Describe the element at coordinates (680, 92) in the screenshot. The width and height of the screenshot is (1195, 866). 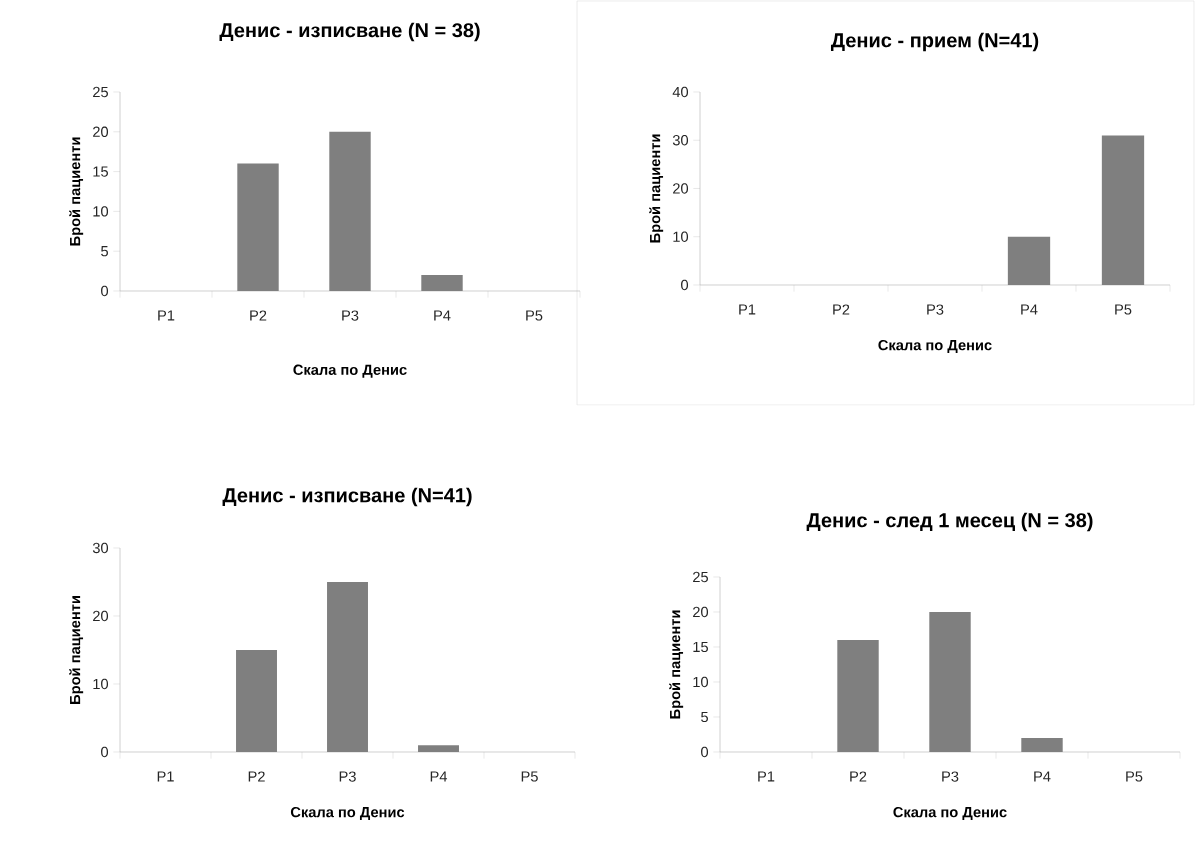
I see `y-tick-label: 40` at that location.